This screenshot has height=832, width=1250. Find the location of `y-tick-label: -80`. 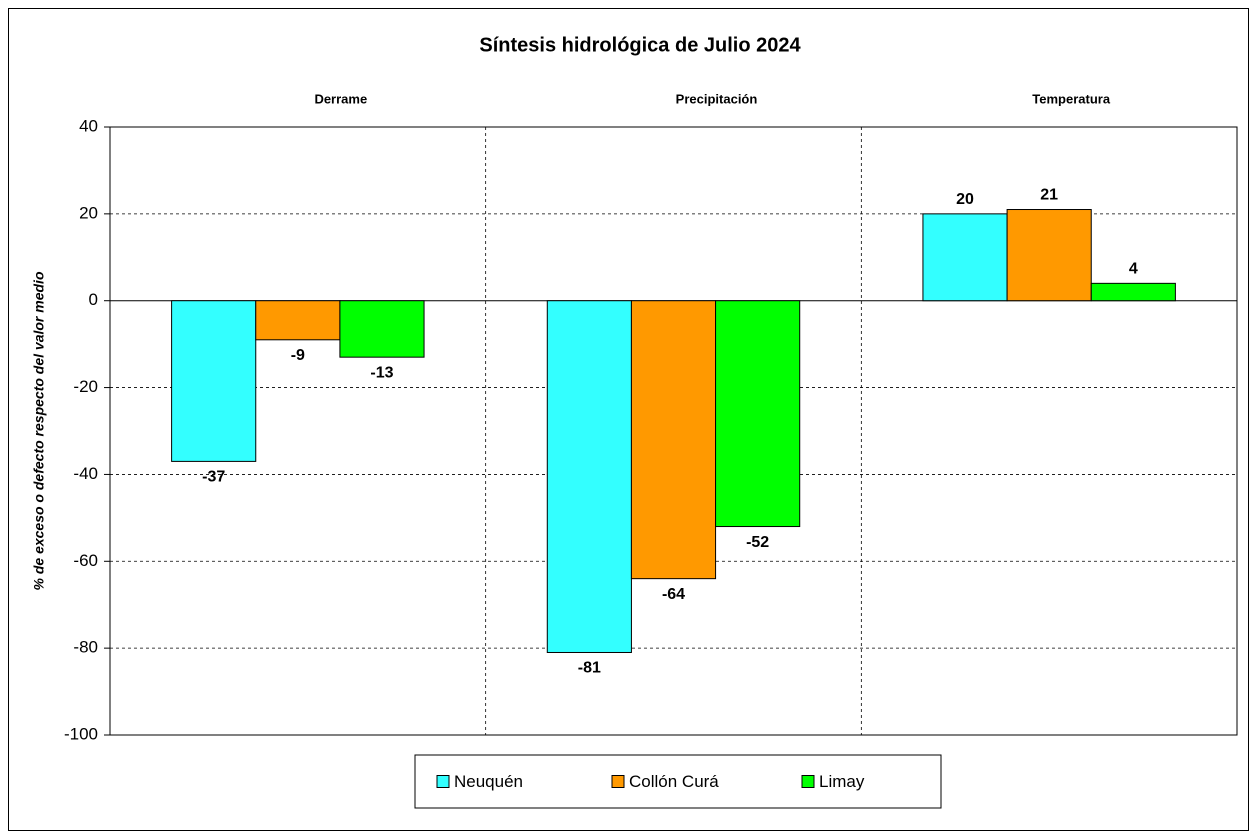

y-tick-label: -80 is located at coordinates (85, 647).